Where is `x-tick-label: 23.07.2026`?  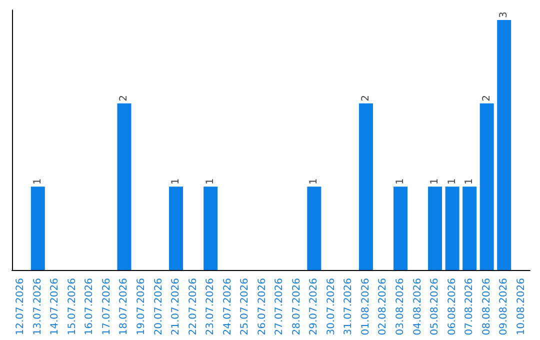 x-tick-label: 23.07.2026 is located at coordinates (210, 307).